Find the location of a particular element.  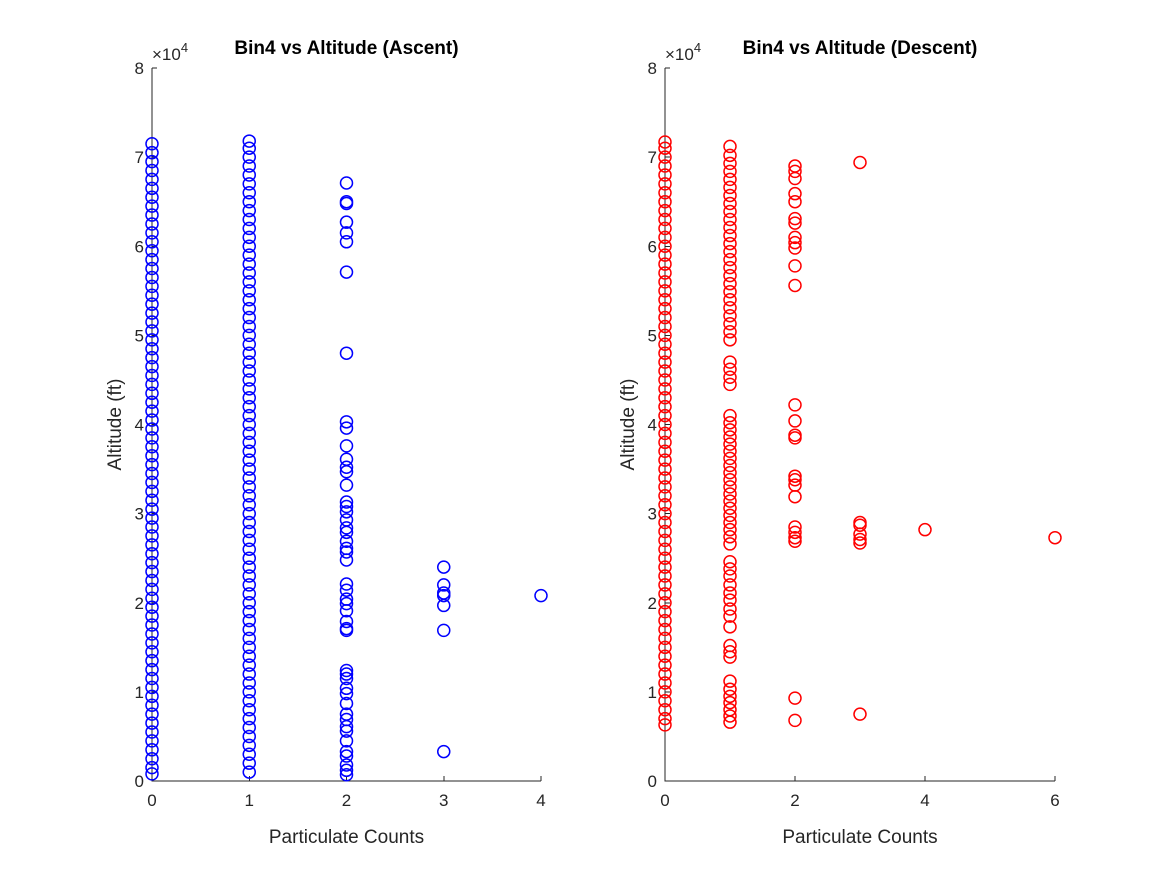

ascent-x-tick: 4 is located at coordinates (540, 800).